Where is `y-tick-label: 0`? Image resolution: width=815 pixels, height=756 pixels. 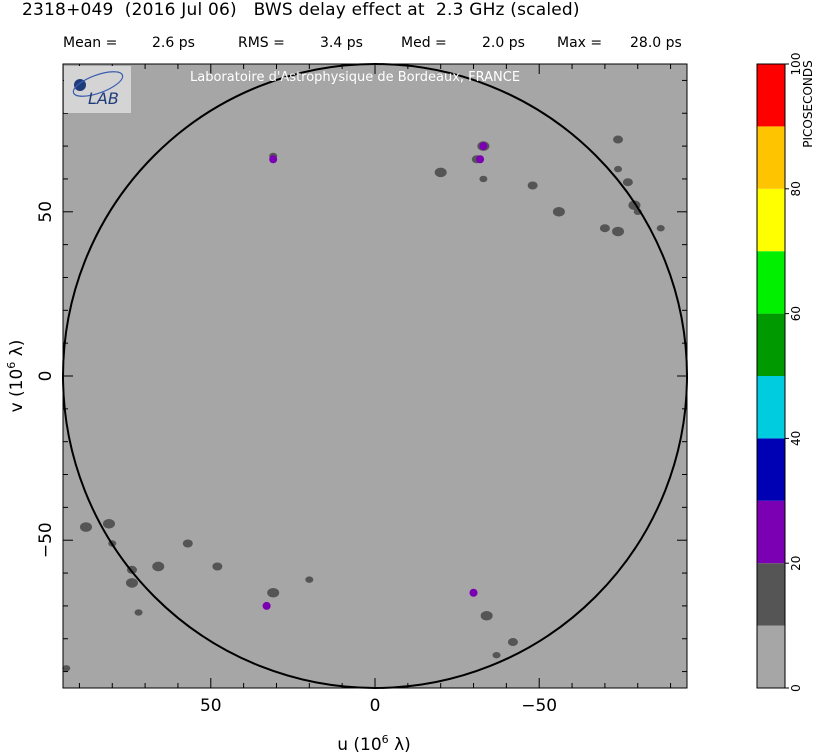 y-tick-label: 0 is located at coordinates (46, 376).